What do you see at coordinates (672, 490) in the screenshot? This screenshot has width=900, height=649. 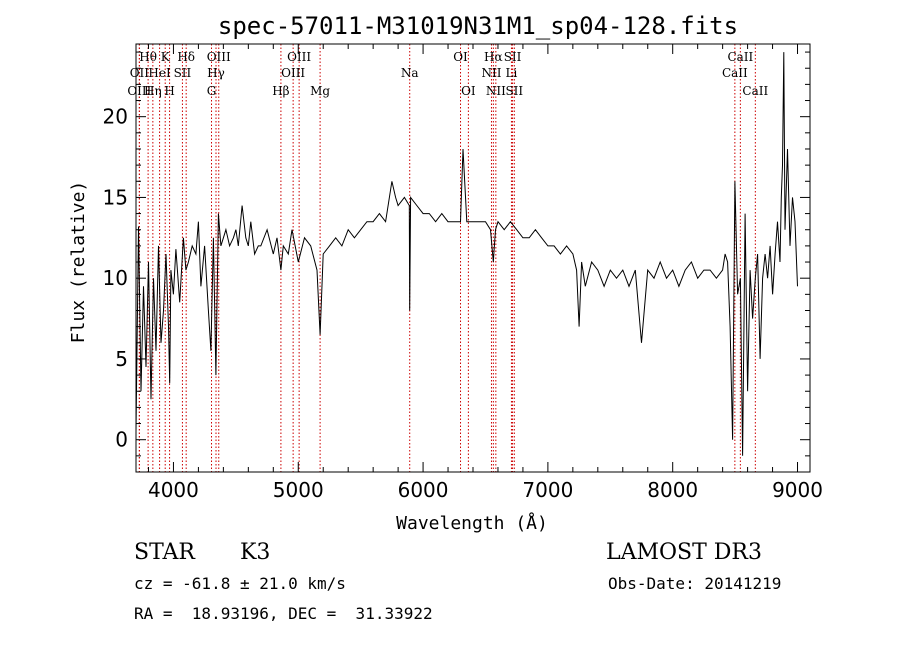 I see `x-tick-label: 8000` at bounding box center [672, 490].